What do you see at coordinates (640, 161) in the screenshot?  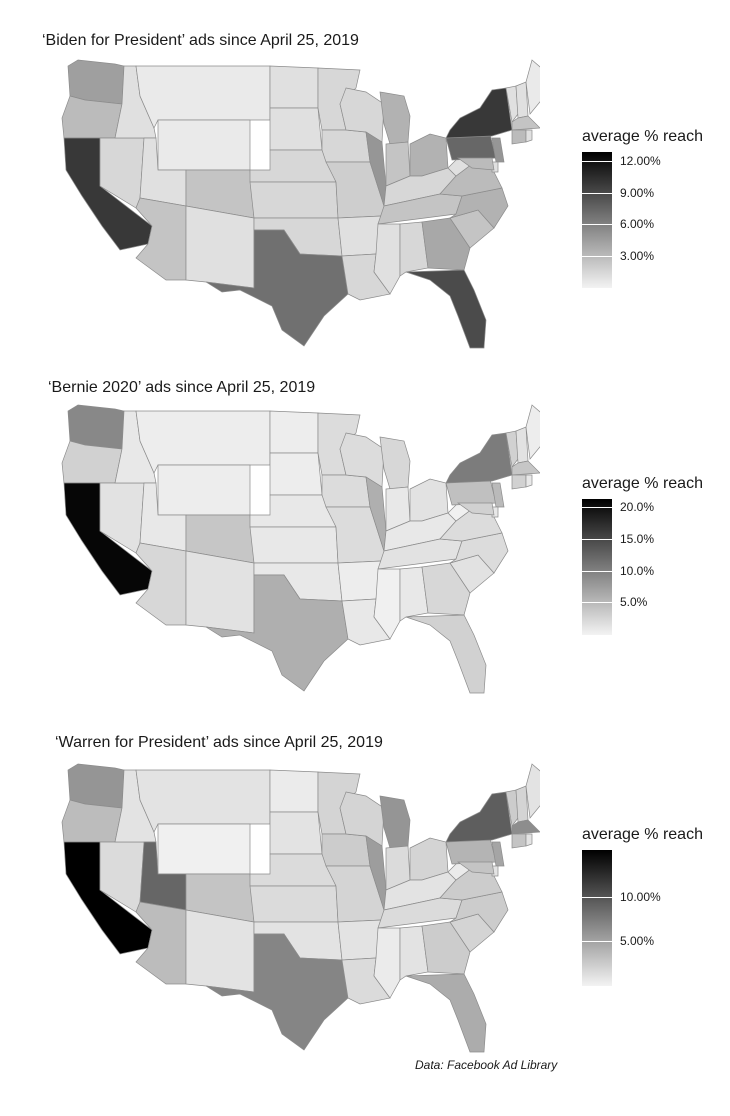 I see `legend-tick-label: 12.00%` at bounding box center [640, 161].